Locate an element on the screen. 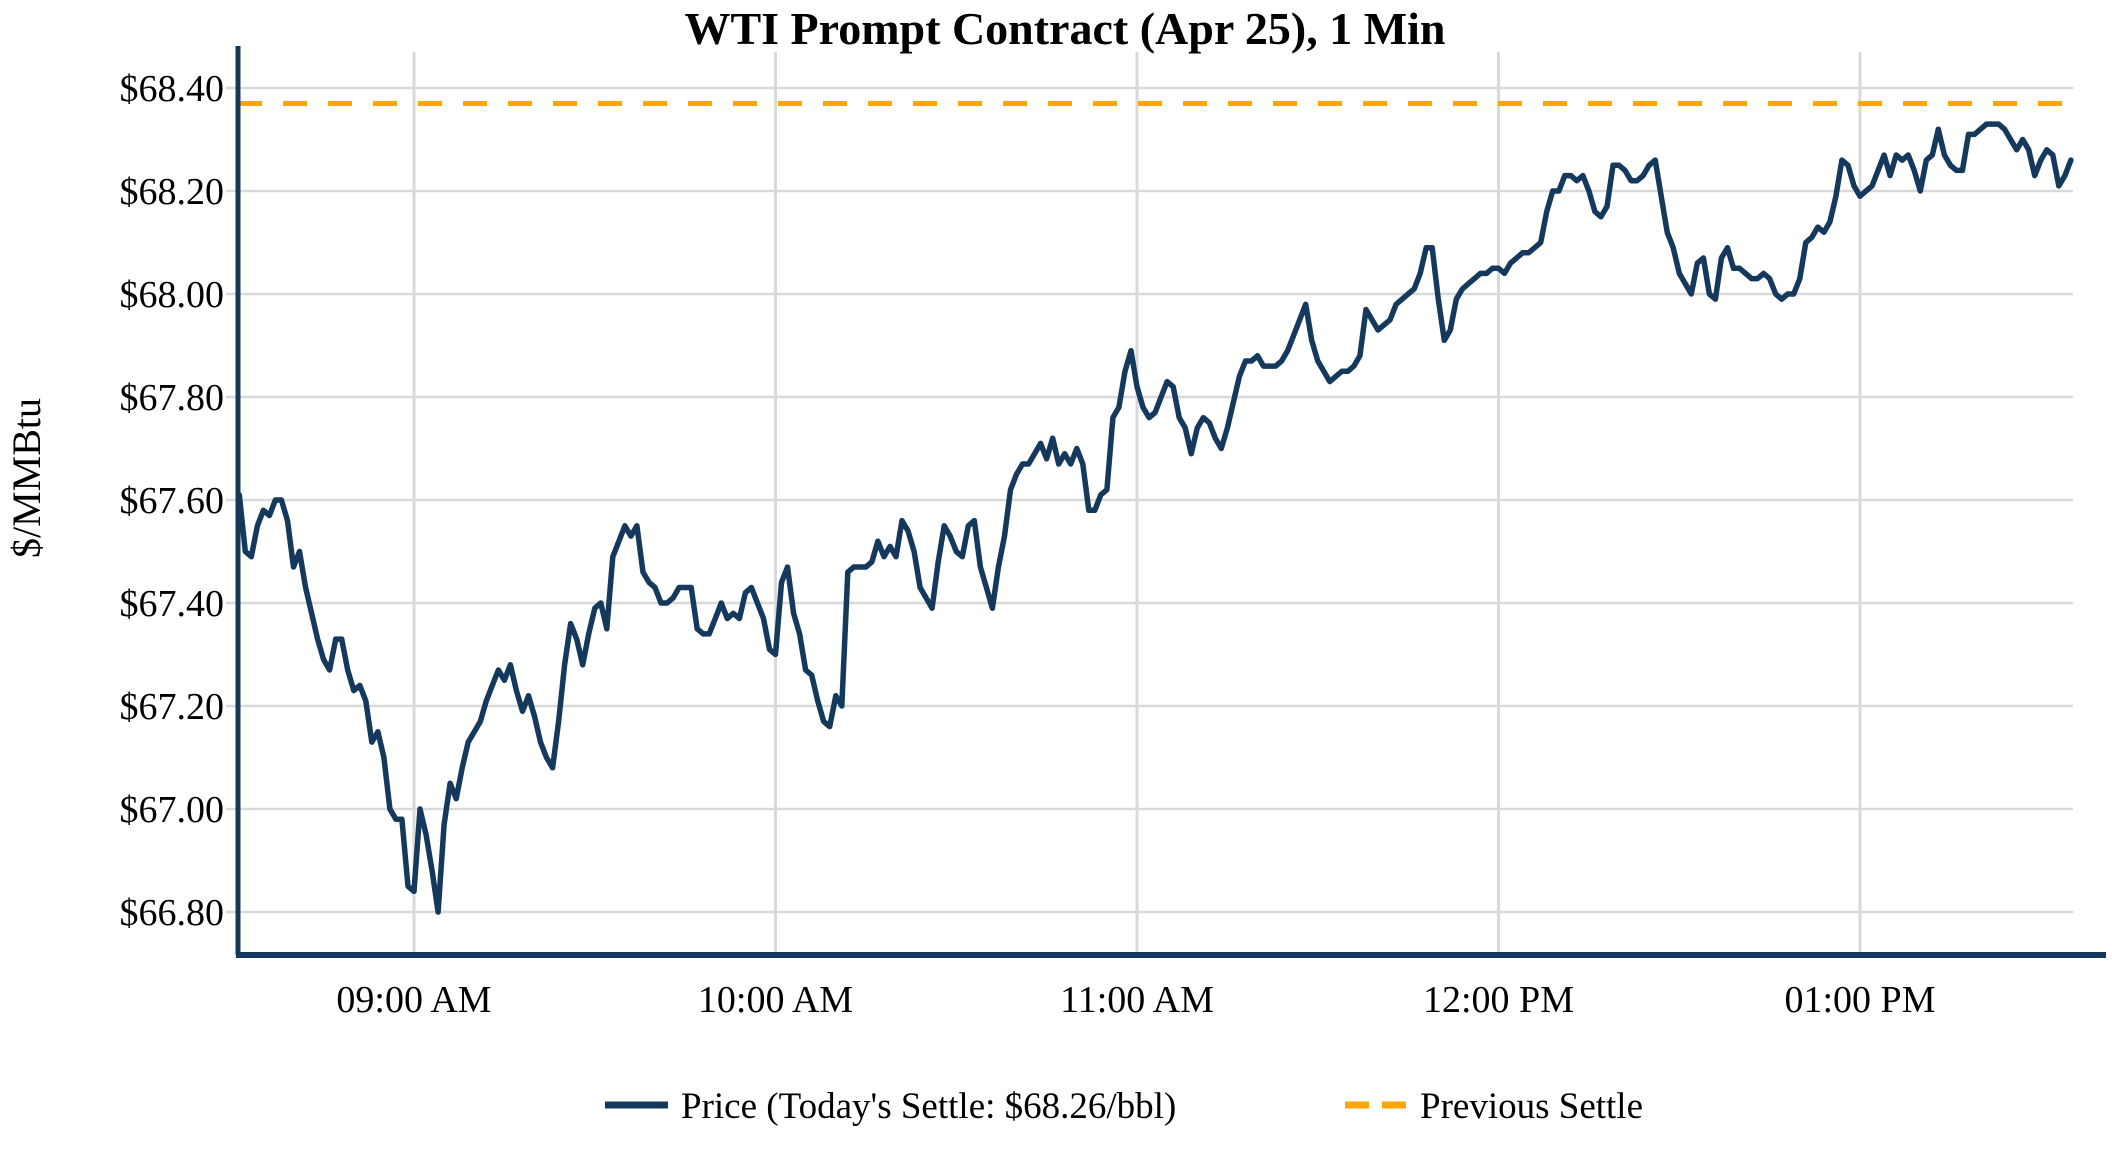  y-tick-label: $67.60 is located at coordinates (172, 501).